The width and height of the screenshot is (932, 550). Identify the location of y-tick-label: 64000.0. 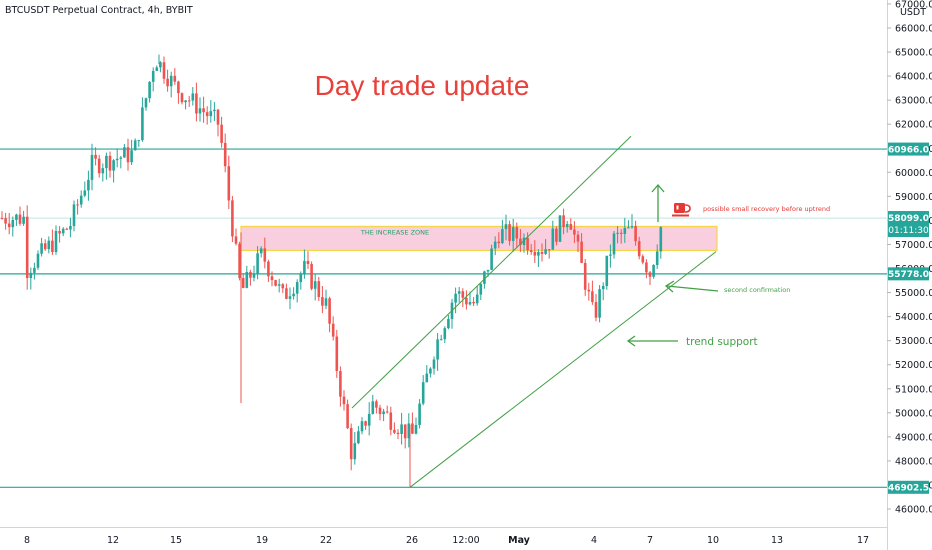
(913, 77).